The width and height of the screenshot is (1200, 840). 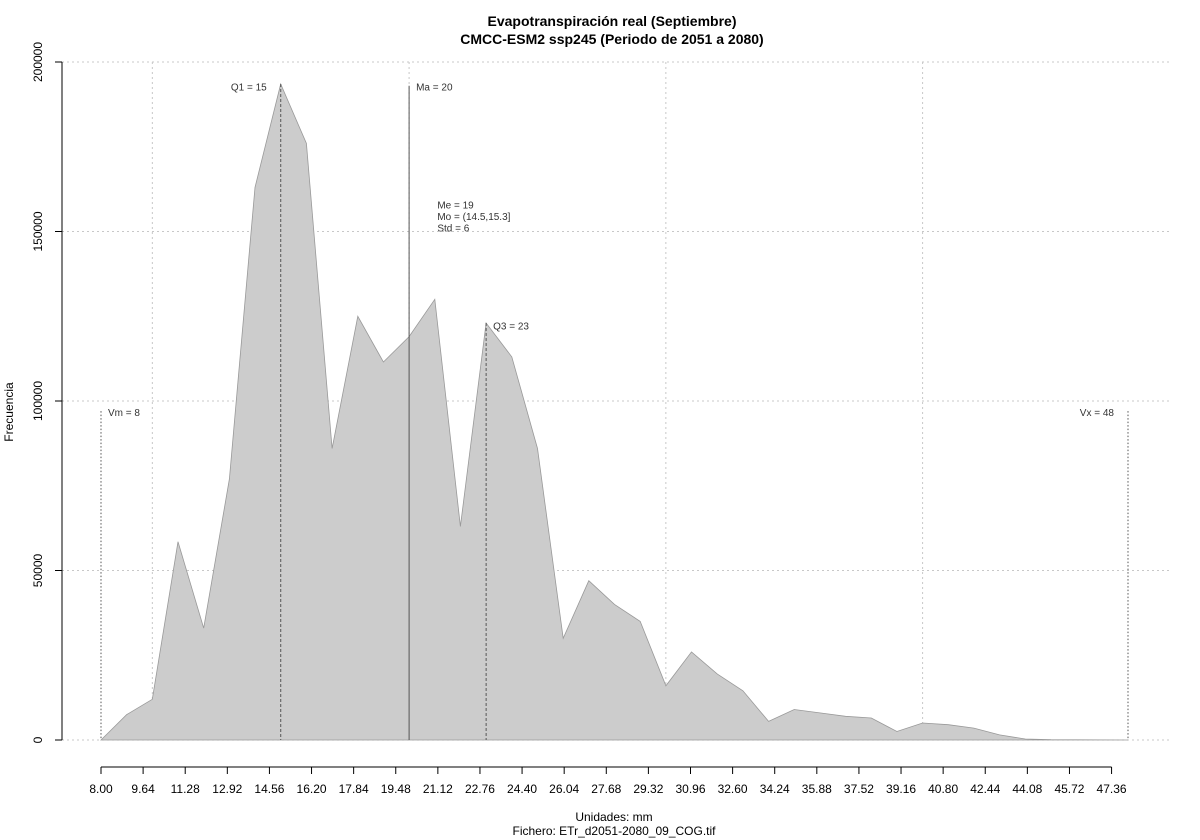 I want to click on x-tick-label-0: 8.00, so click(x=101, y=789).